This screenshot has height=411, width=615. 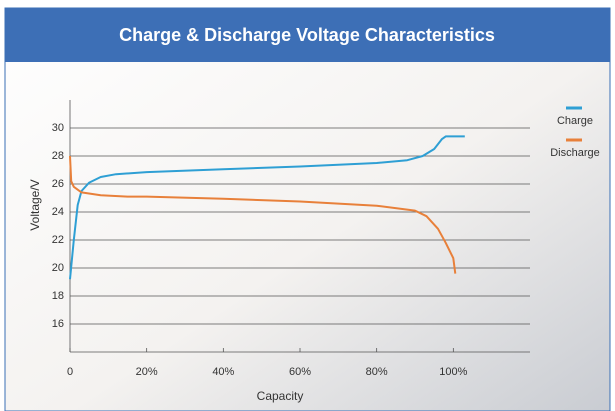 I want to click on y-tick-label: 30, so click(x=58, y=128).